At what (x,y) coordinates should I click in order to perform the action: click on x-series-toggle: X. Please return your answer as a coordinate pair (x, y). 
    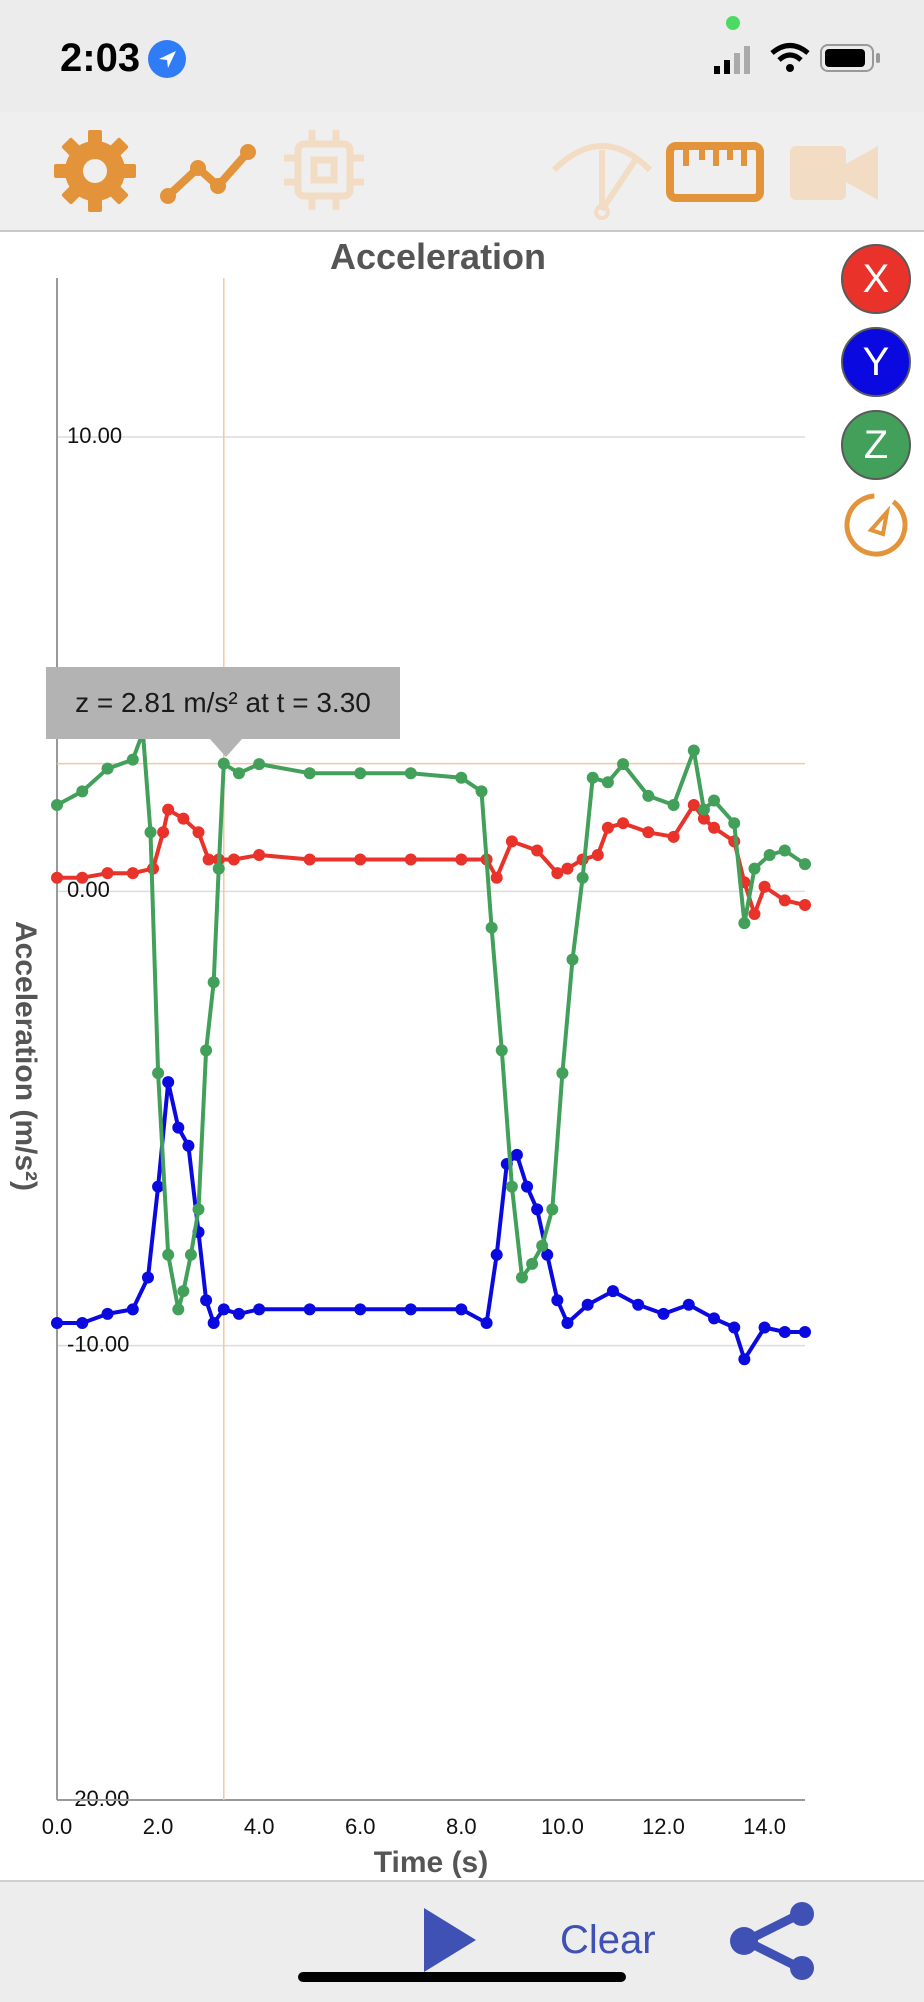
    Looking at the image, I should click on (876, 279).